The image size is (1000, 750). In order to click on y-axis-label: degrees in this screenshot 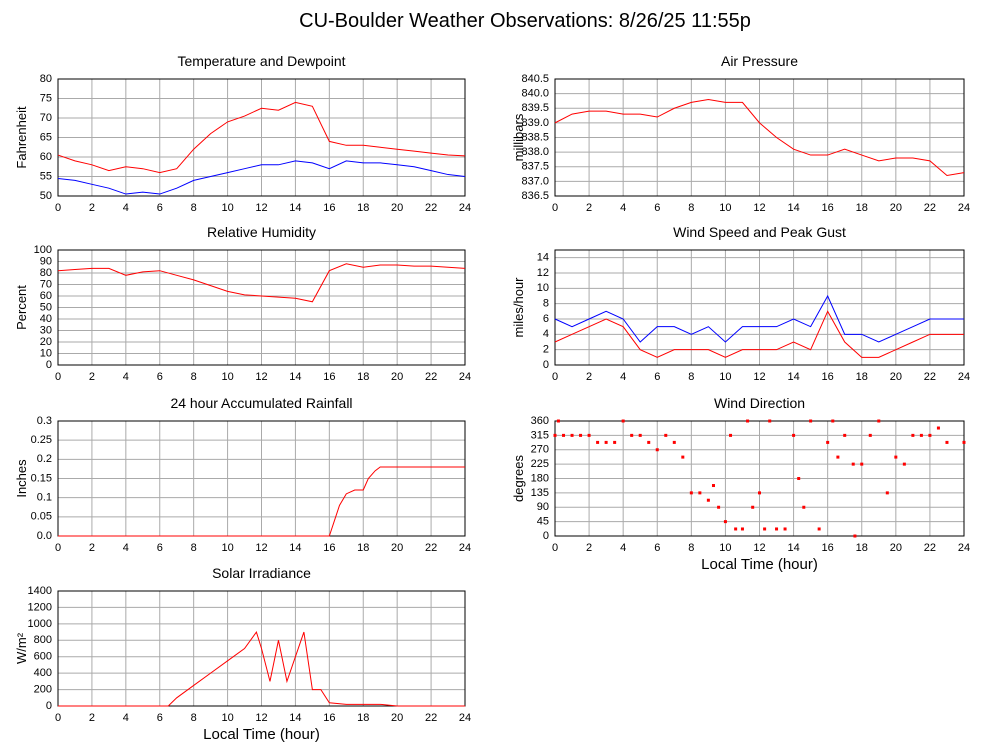, I will do `click(518, 478)`.